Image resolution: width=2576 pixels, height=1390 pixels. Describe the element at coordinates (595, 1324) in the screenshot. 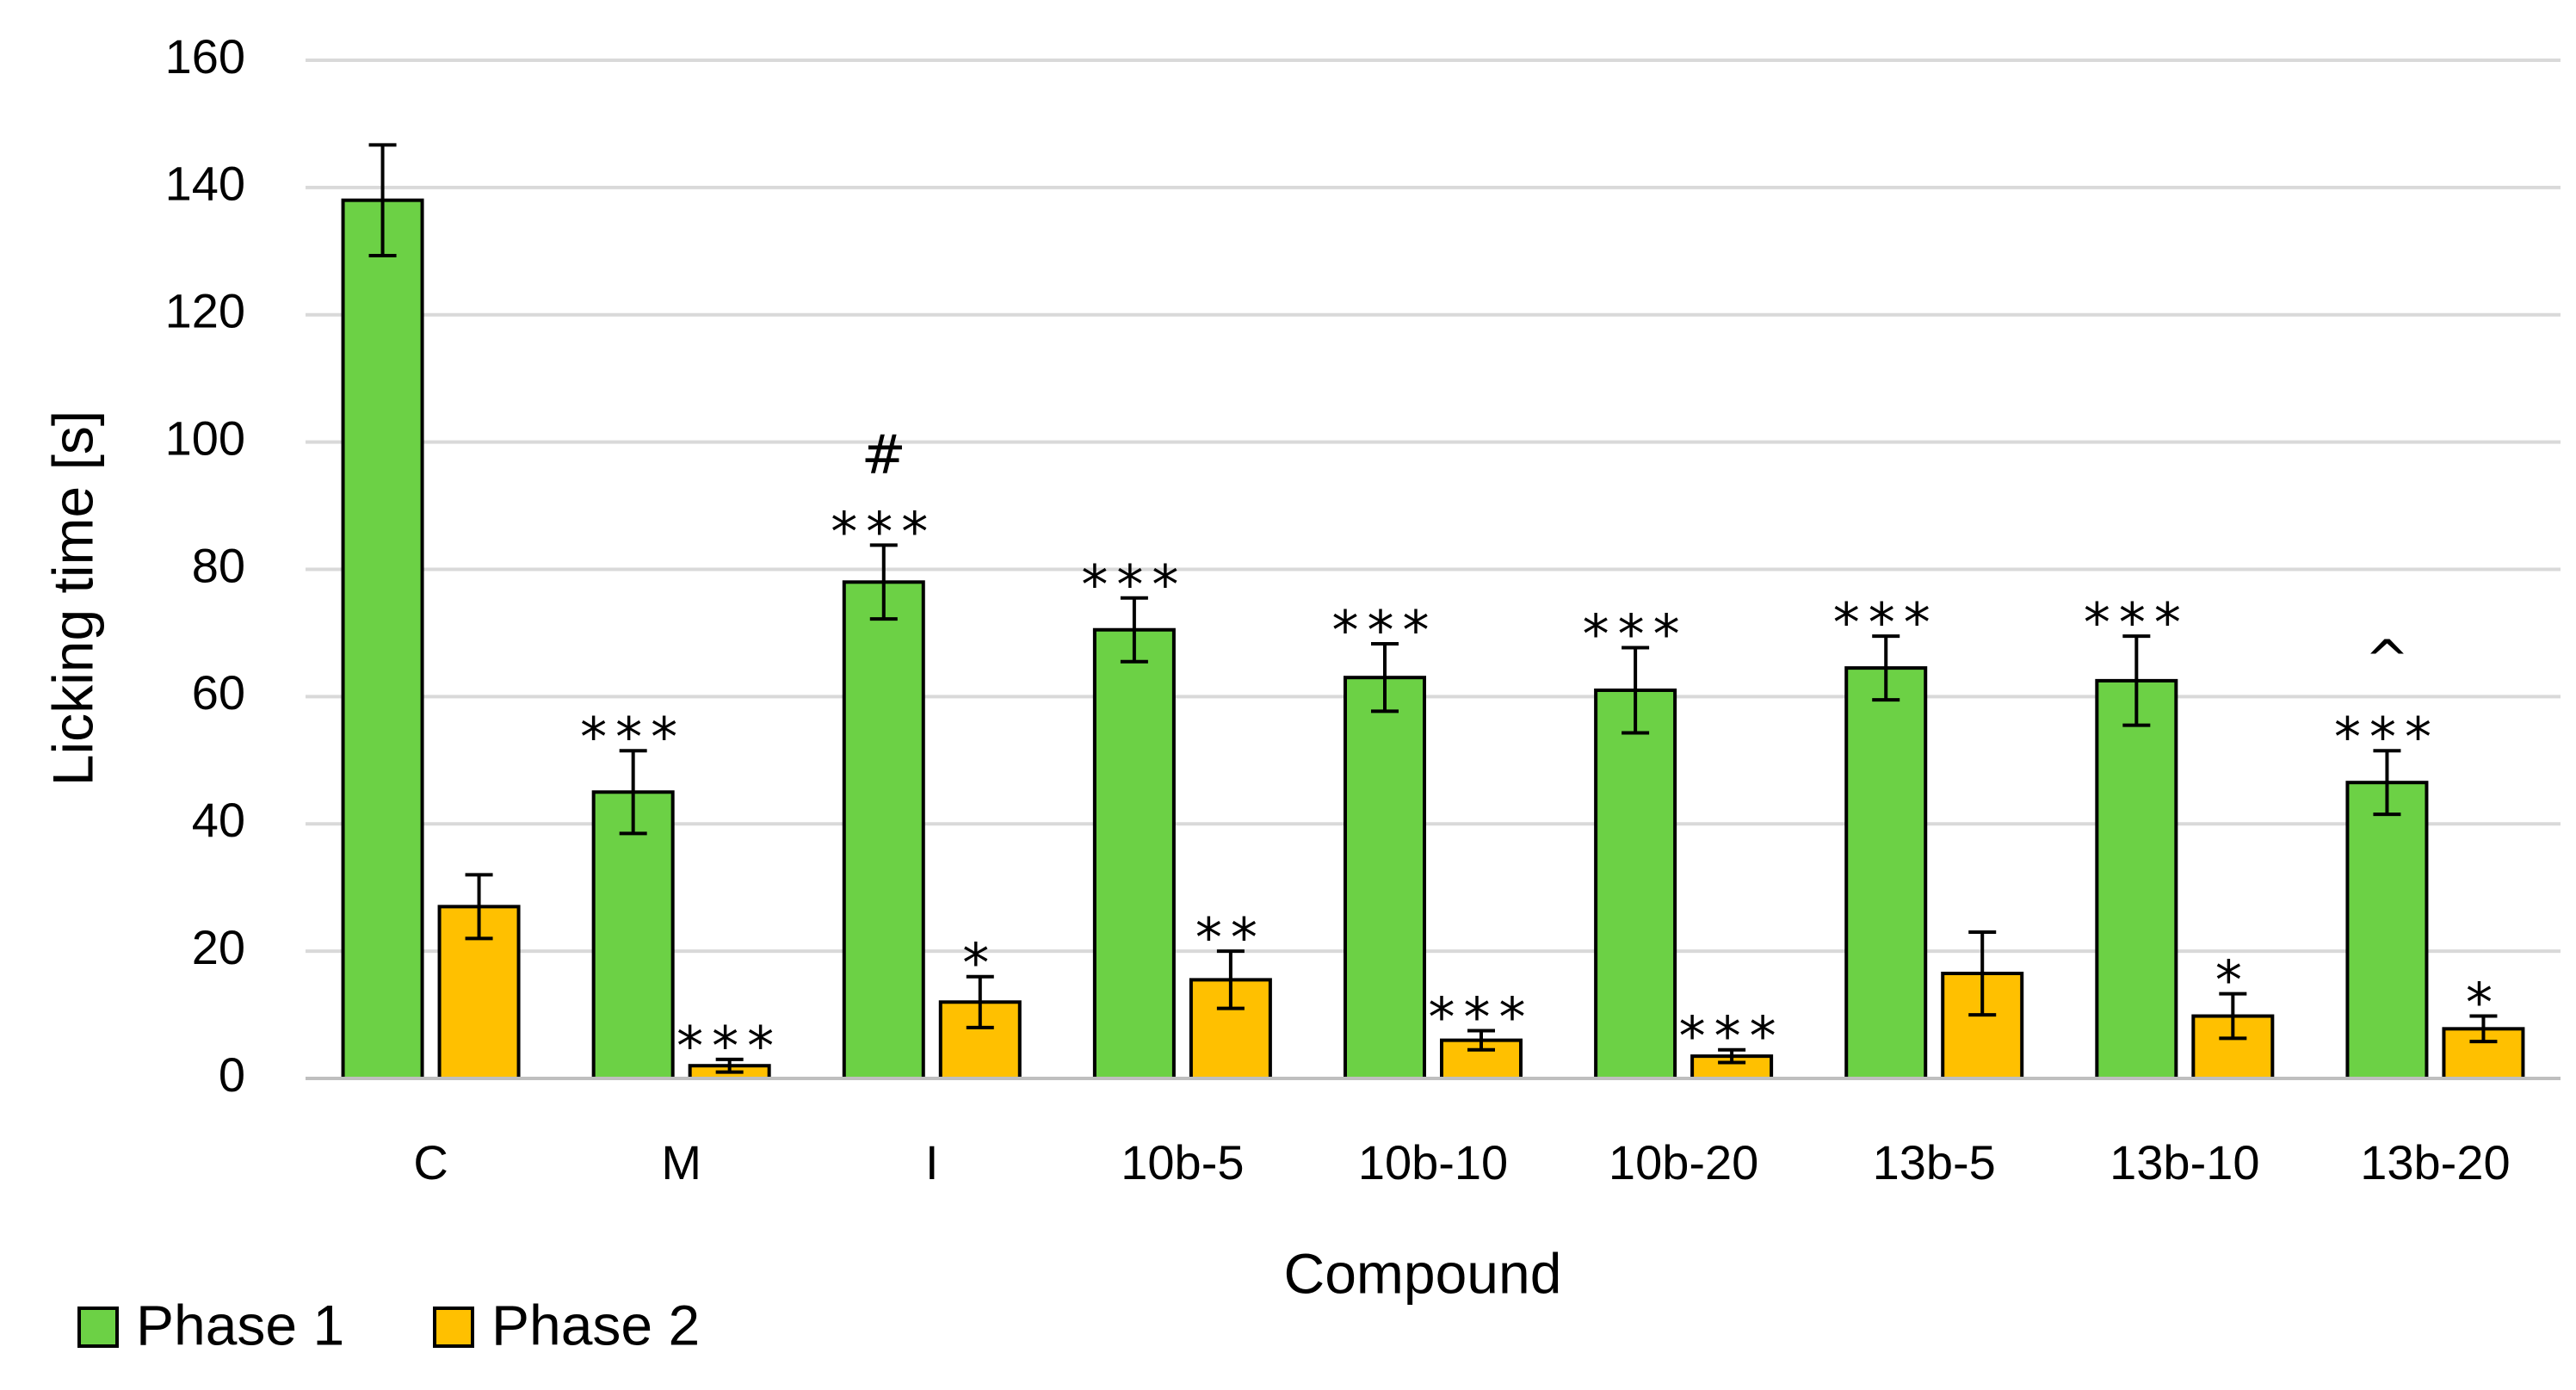

I see `legend-label-phase-2: Phase 2` at that location.